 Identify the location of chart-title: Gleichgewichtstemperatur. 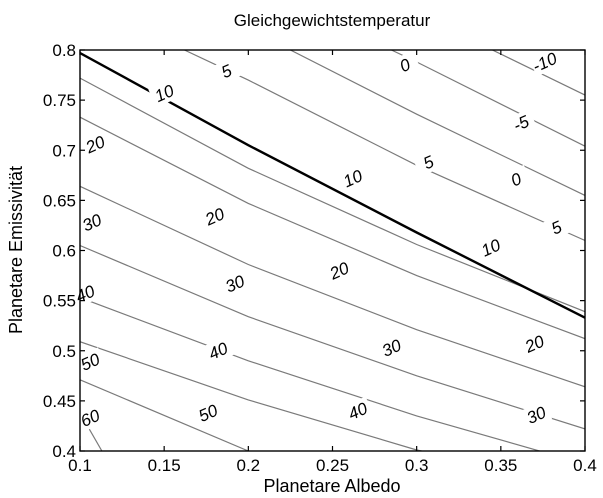
(332, 20).